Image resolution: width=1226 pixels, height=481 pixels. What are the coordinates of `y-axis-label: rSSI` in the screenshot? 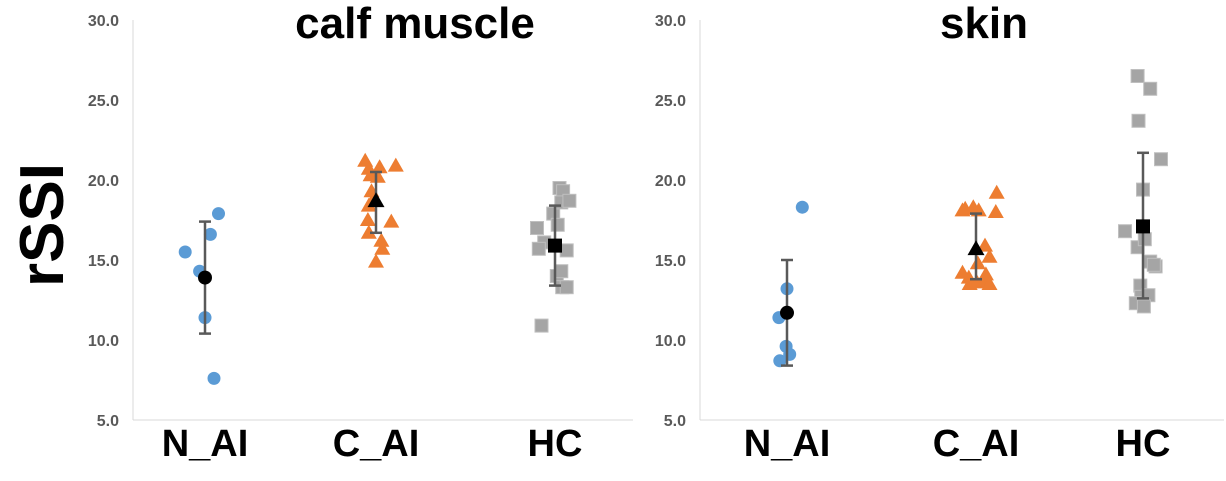 It's located at (42, 225).